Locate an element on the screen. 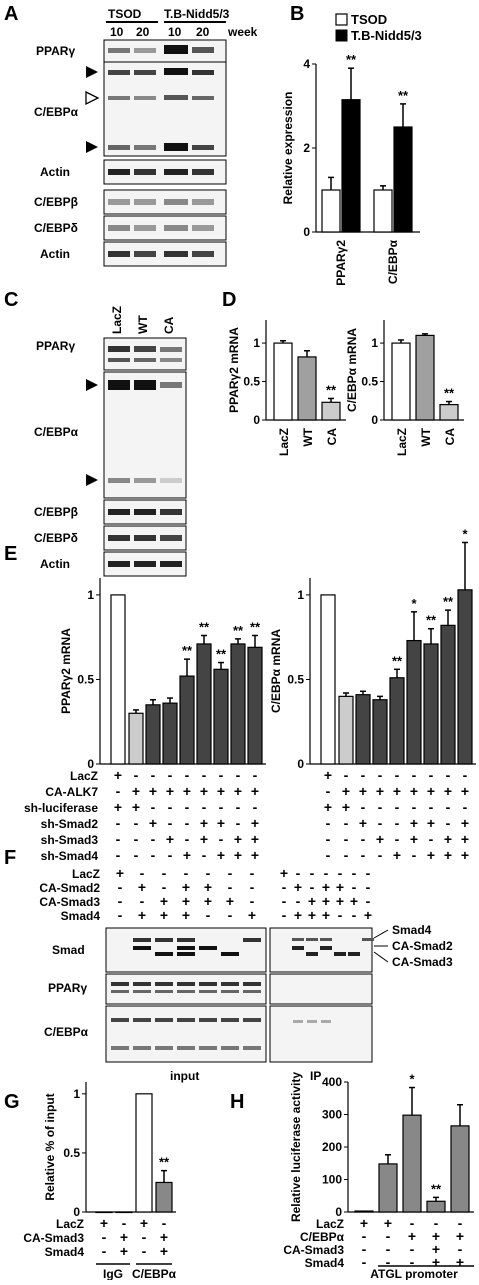  y-axis-label: Relative expression is located at coordinates (288, 148).